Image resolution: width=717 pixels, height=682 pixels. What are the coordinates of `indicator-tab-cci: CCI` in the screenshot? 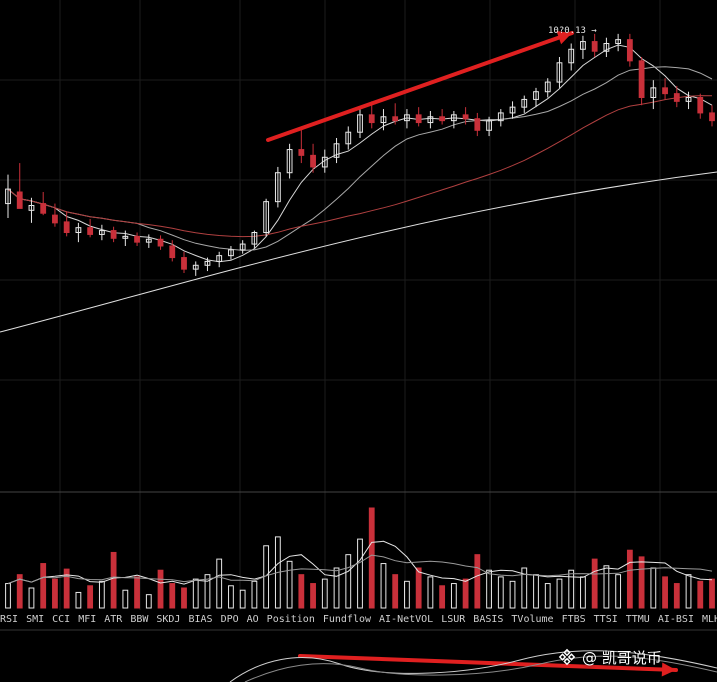 It's located at (61, 619).